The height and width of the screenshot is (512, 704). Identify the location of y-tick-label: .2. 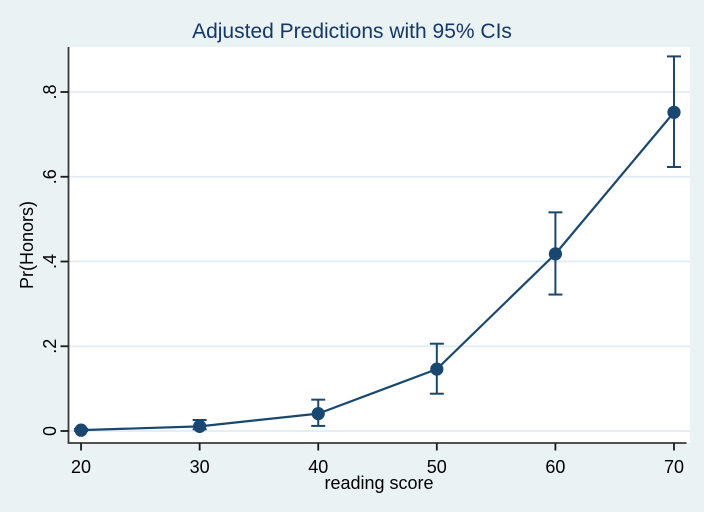
(50, 346).